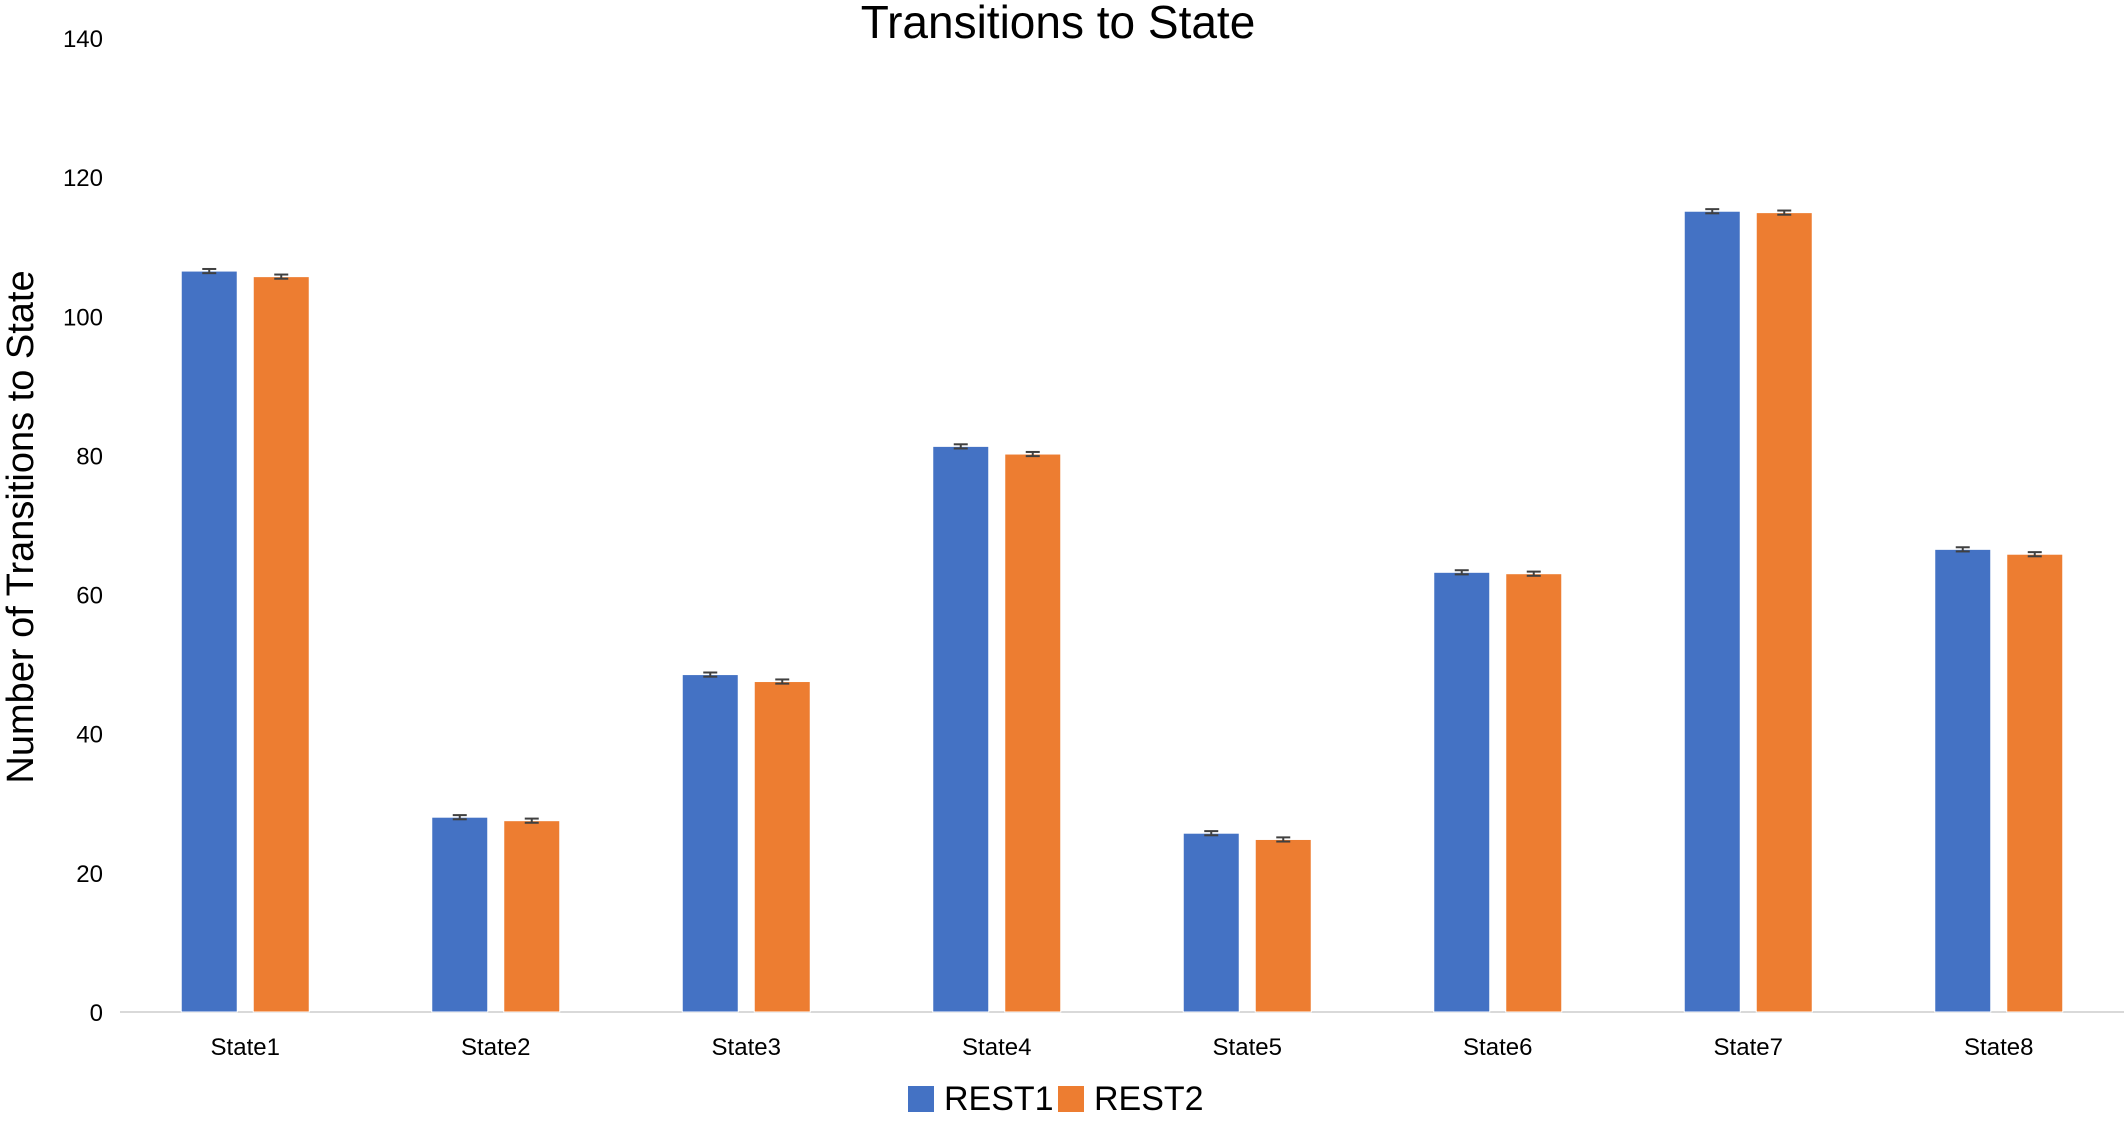  What do you see at coordinates (495, 1047) in the screenshot?
I see `x-tick-label: State2` at bounding box center [495, 1047].